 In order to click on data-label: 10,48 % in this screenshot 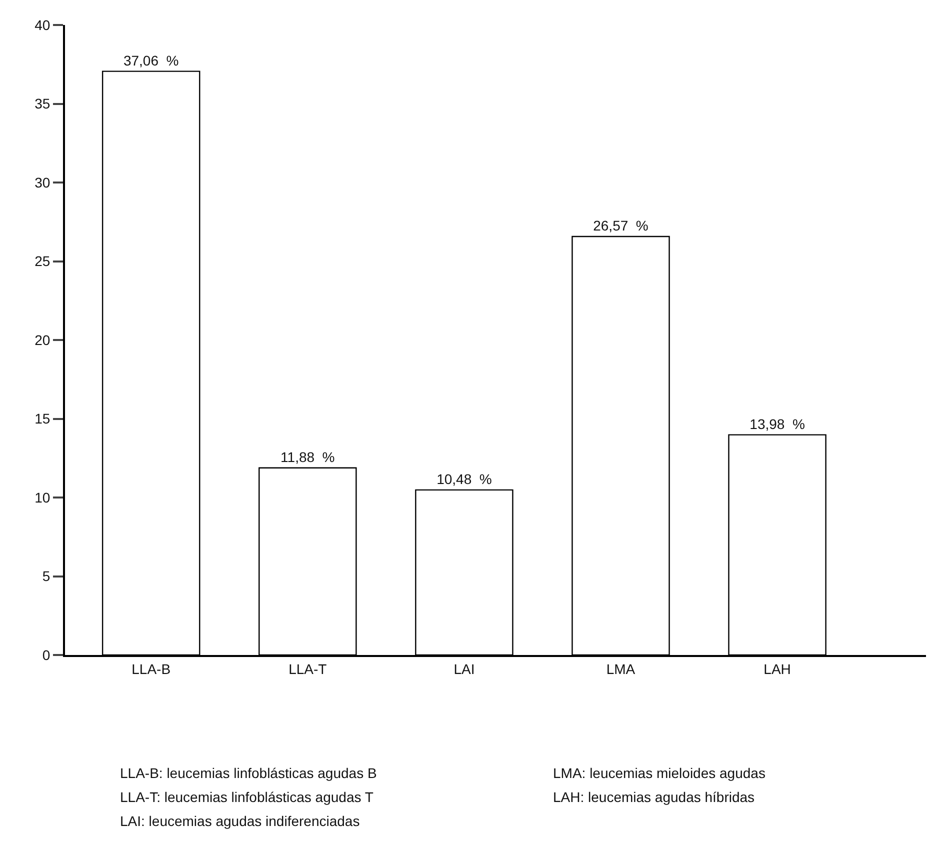, I will do `click(464, 478)`.